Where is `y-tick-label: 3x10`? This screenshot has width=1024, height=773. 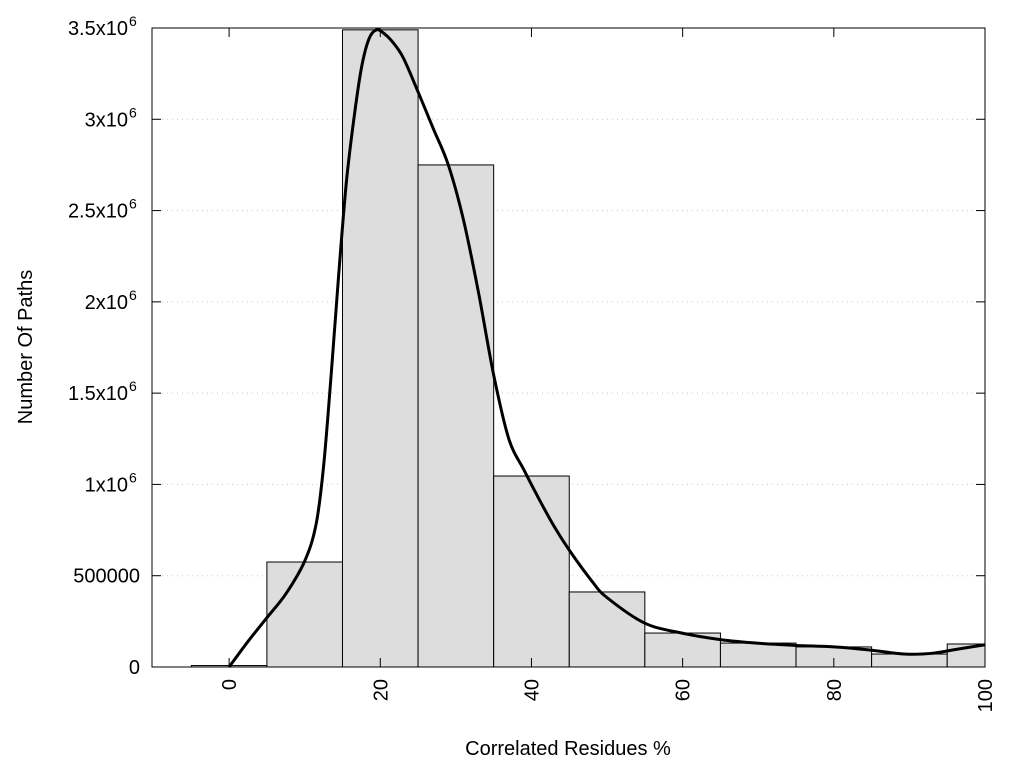
y-tick-label: 3x10 is located at coordinates (106, 120).